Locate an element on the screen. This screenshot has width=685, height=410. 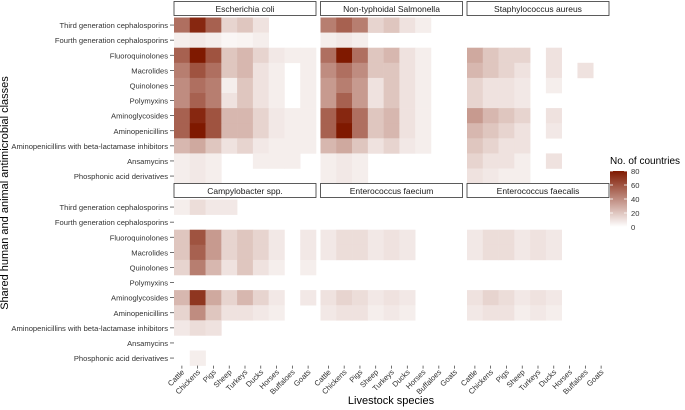
y-tick-label: Aminopenicillins is located at coordinates (141, 313).